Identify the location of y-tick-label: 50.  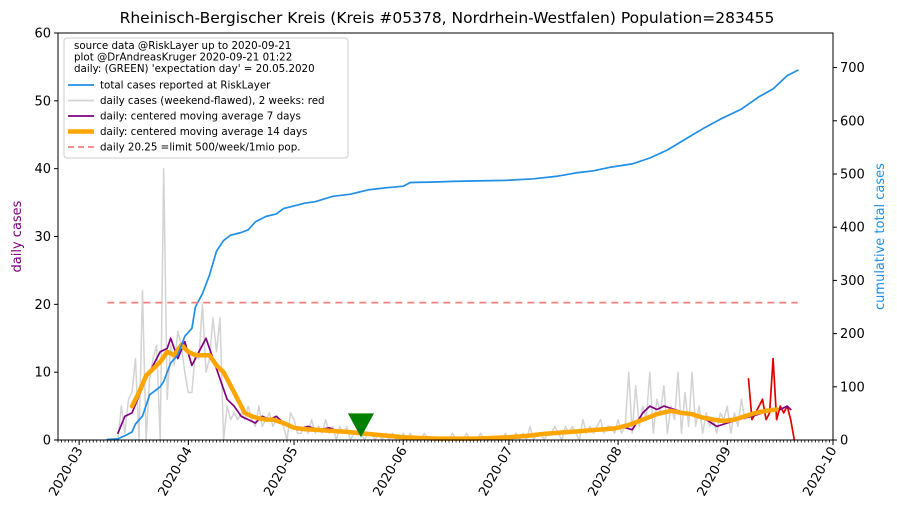
(42, 101).